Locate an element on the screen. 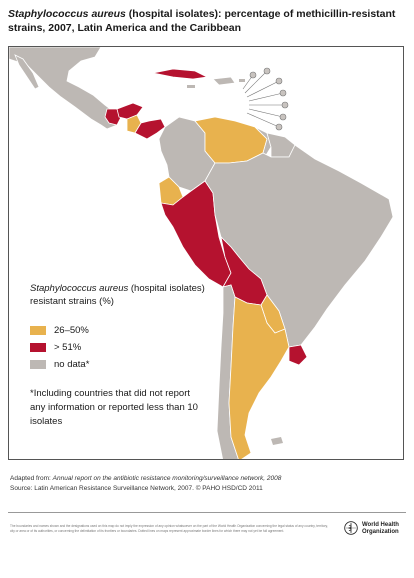  hispaniola is located at coordinates (224, 81).